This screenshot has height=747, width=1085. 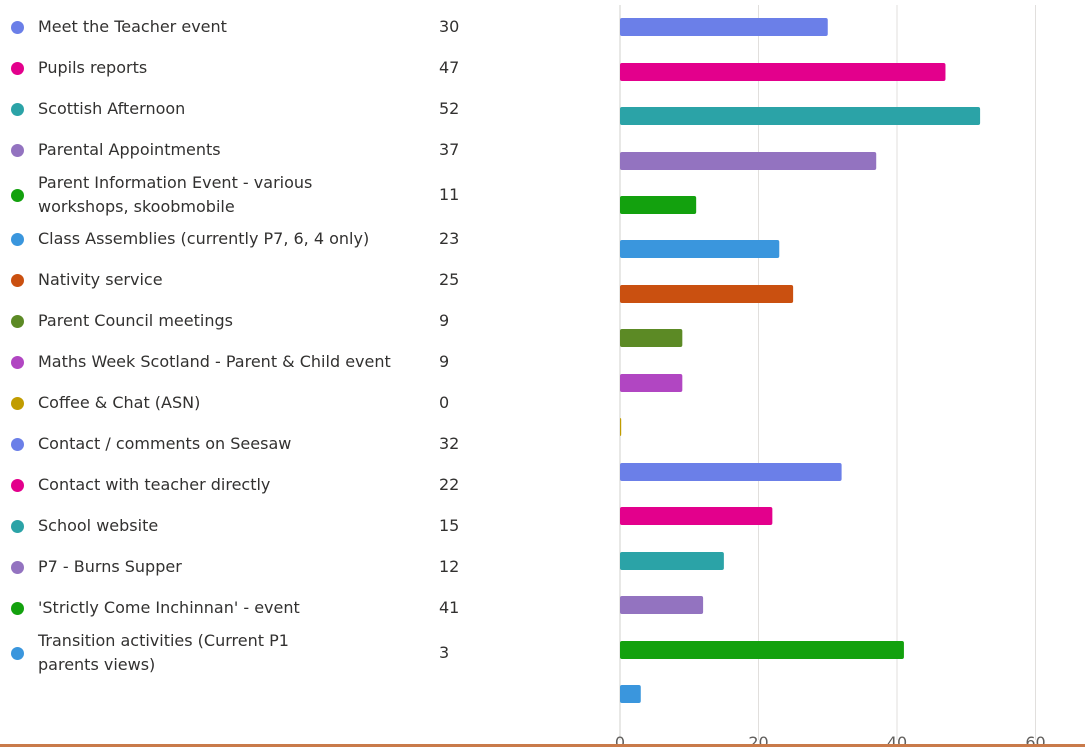 I want to click on legend-value: 12, so click(x=449, y=566).